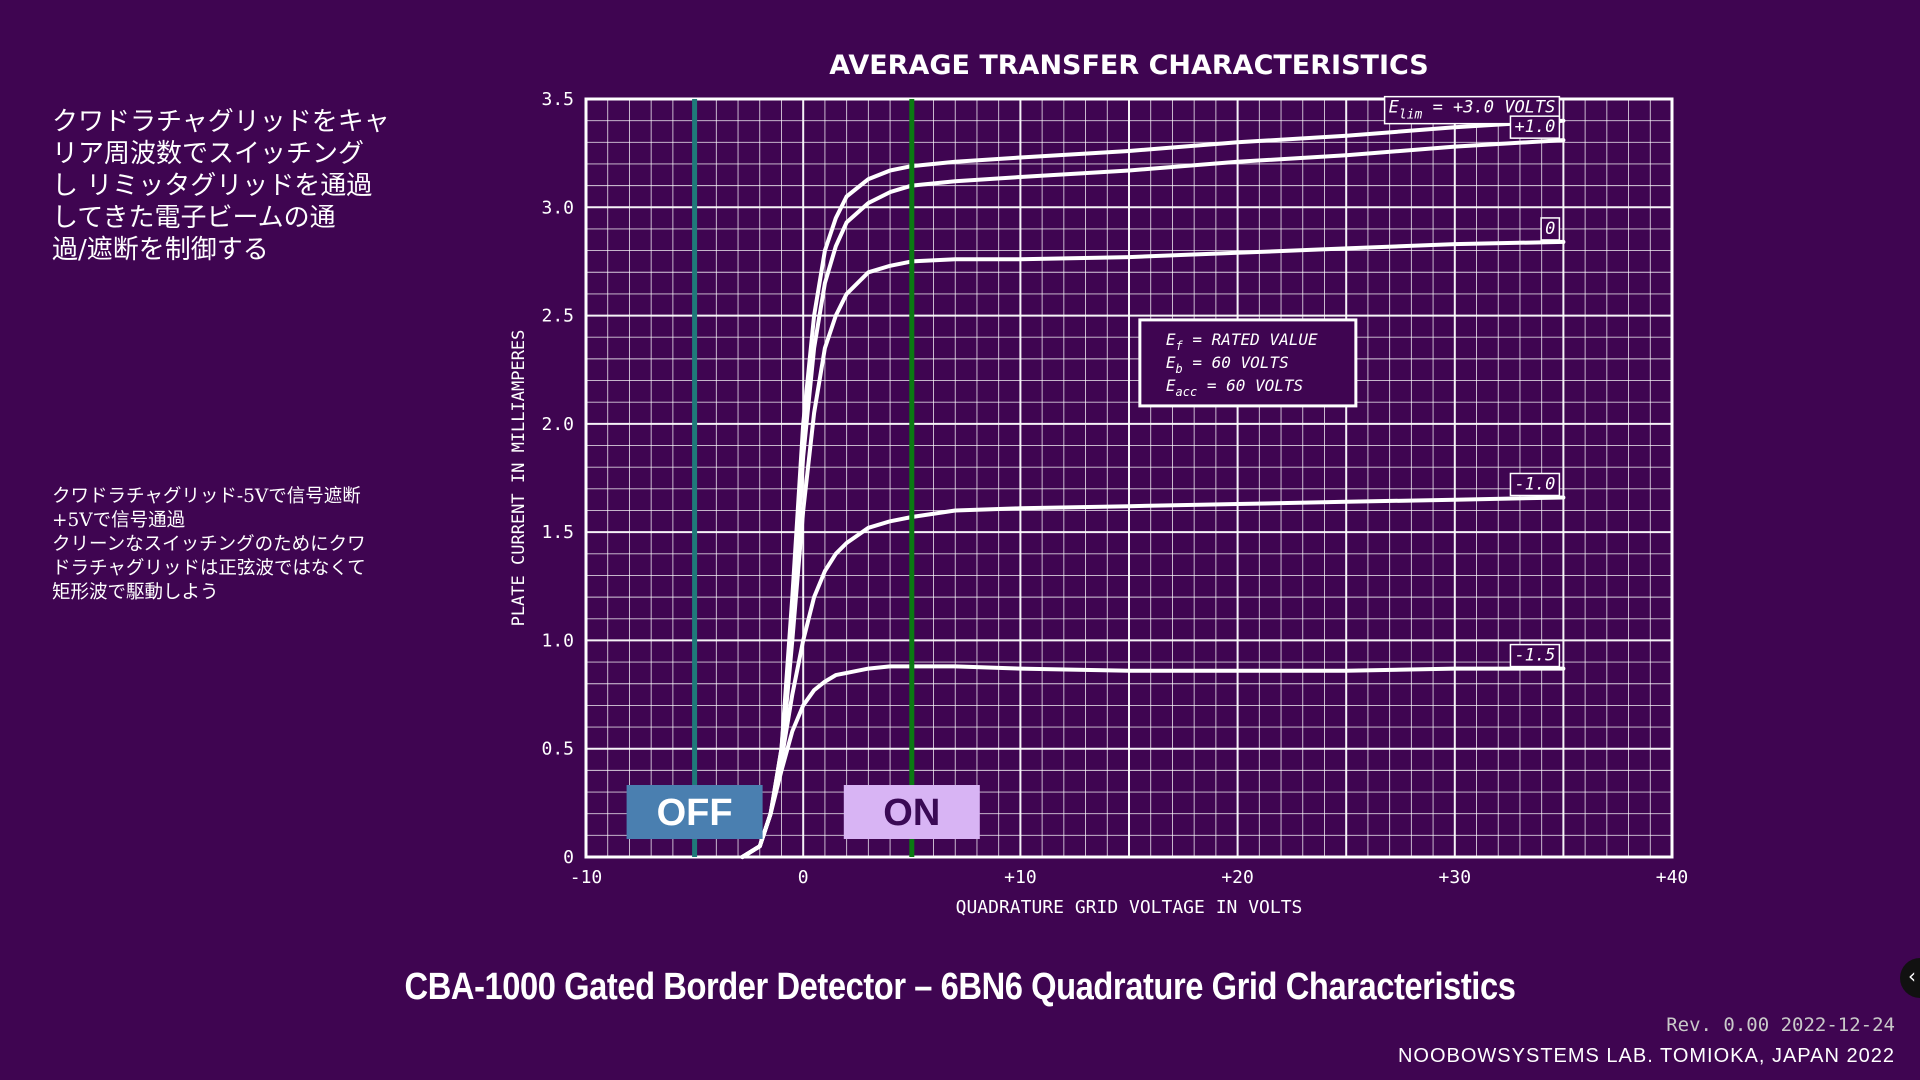 This screenshot has height=1080, width=1920. I want to click on y-tick-label: 2.5, so click(557, 316).